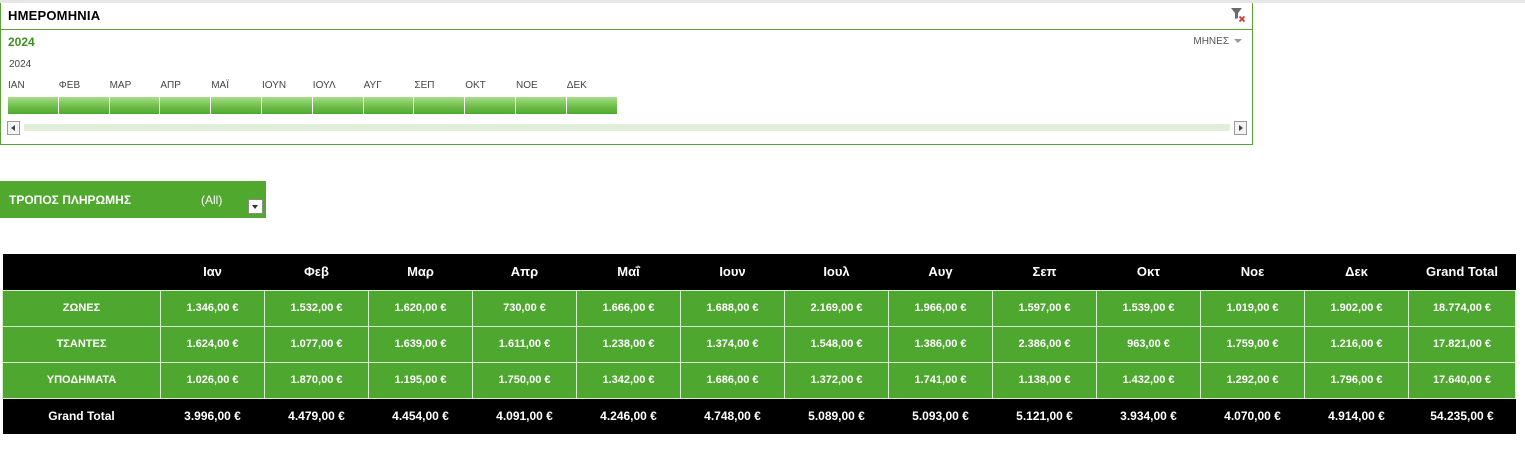  I want to click on timeline-month-label: ΙΟΥΝ, so click(274, 85).